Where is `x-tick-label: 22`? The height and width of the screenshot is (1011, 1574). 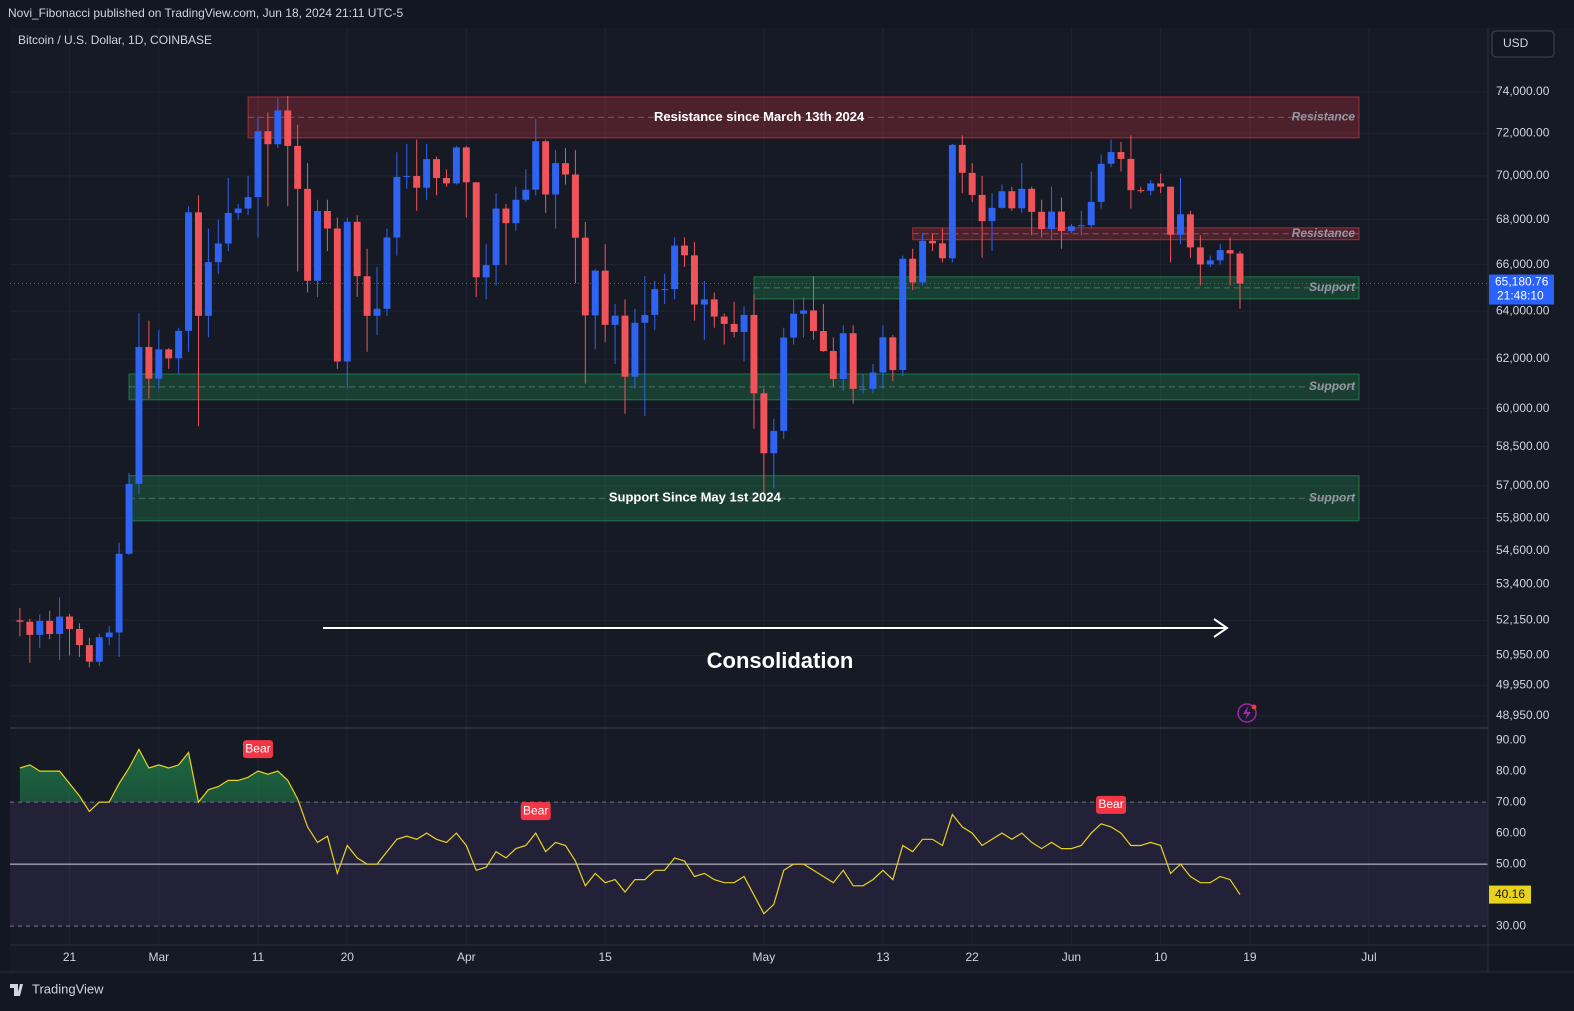
x-tick-label: 22 is located at coordinates (973, 957).